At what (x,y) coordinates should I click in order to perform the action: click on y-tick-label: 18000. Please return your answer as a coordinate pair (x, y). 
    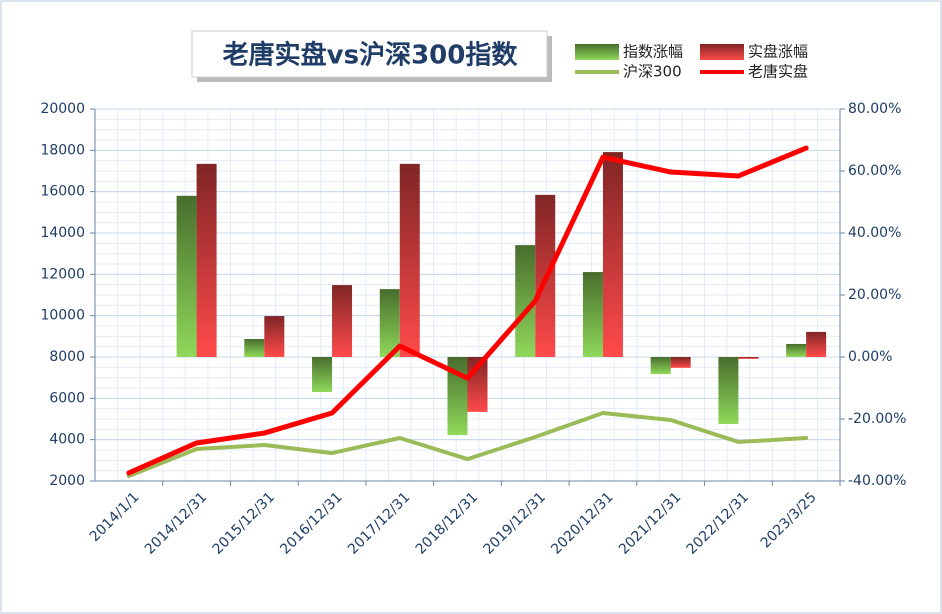
    Looking at the image, I should click on (62, 150).